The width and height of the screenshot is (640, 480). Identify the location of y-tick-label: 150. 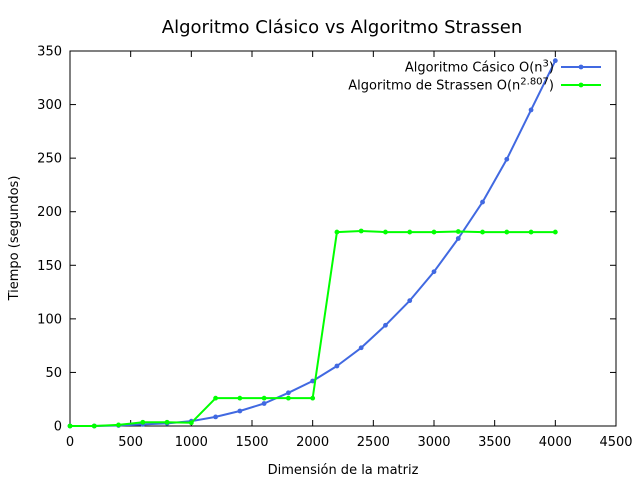
(49, 266).